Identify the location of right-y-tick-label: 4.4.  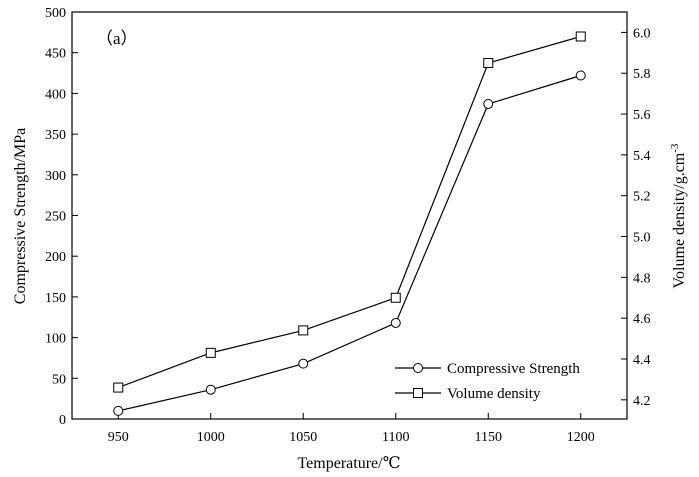
(642, 360).